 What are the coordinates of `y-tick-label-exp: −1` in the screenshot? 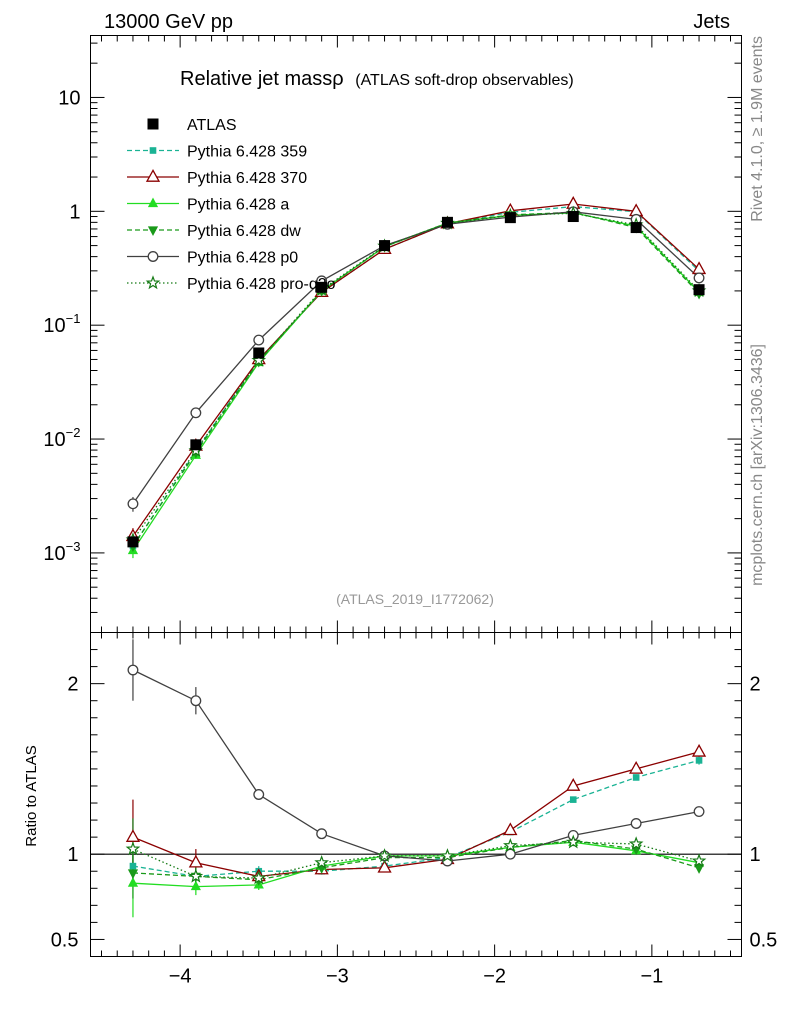 It's located at (73, 318).